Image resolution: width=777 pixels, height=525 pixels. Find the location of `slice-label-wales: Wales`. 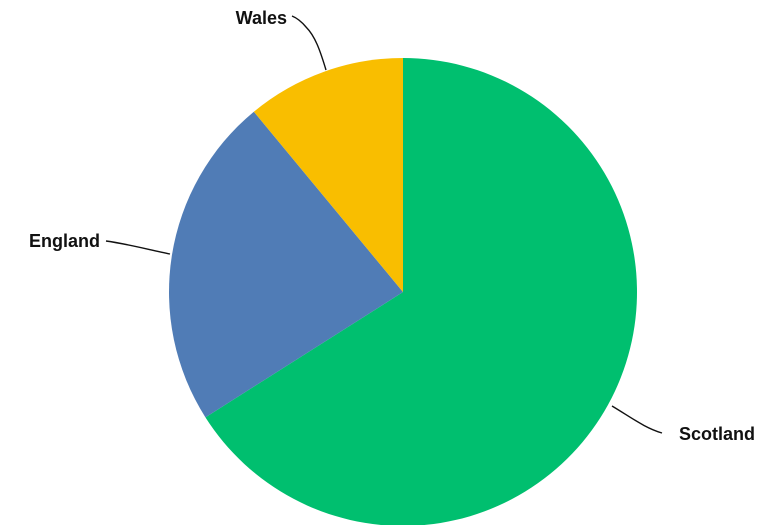

slice-label-wales: Wales is located at coordinates (261, 18).